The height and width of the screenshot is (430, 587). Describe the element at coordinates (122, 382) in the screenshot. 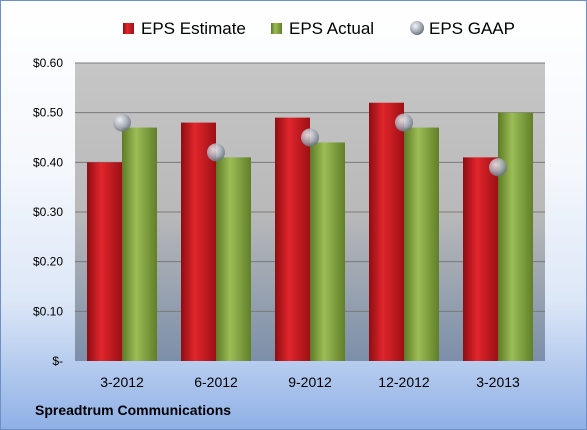

I see `x-tick-label: 3-2012` at that location.